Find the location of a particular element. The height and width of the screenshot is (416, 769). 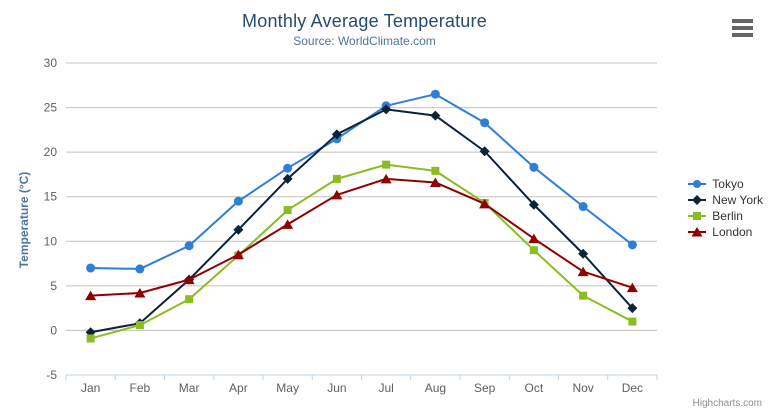

x-axis-label: May is located at coordinates (287, 388).